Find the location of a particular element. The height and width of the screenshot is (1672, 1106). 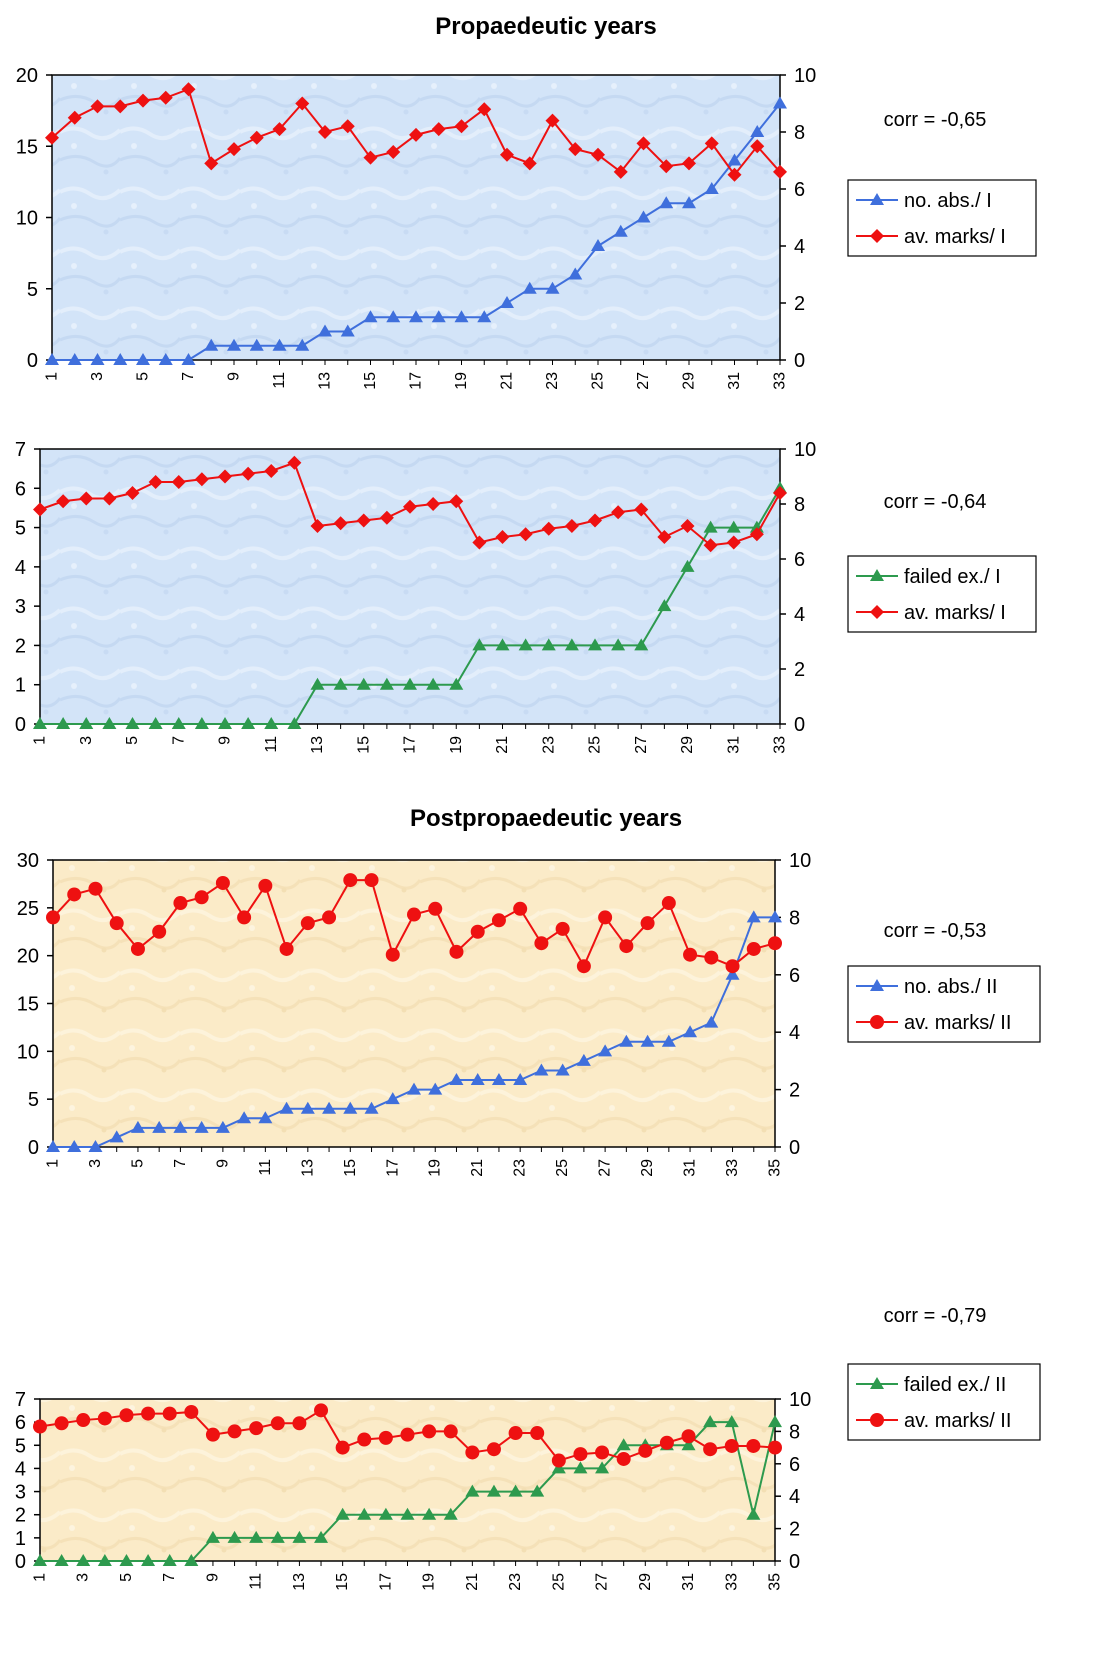

series-blue is located at coordinates (416, 230).